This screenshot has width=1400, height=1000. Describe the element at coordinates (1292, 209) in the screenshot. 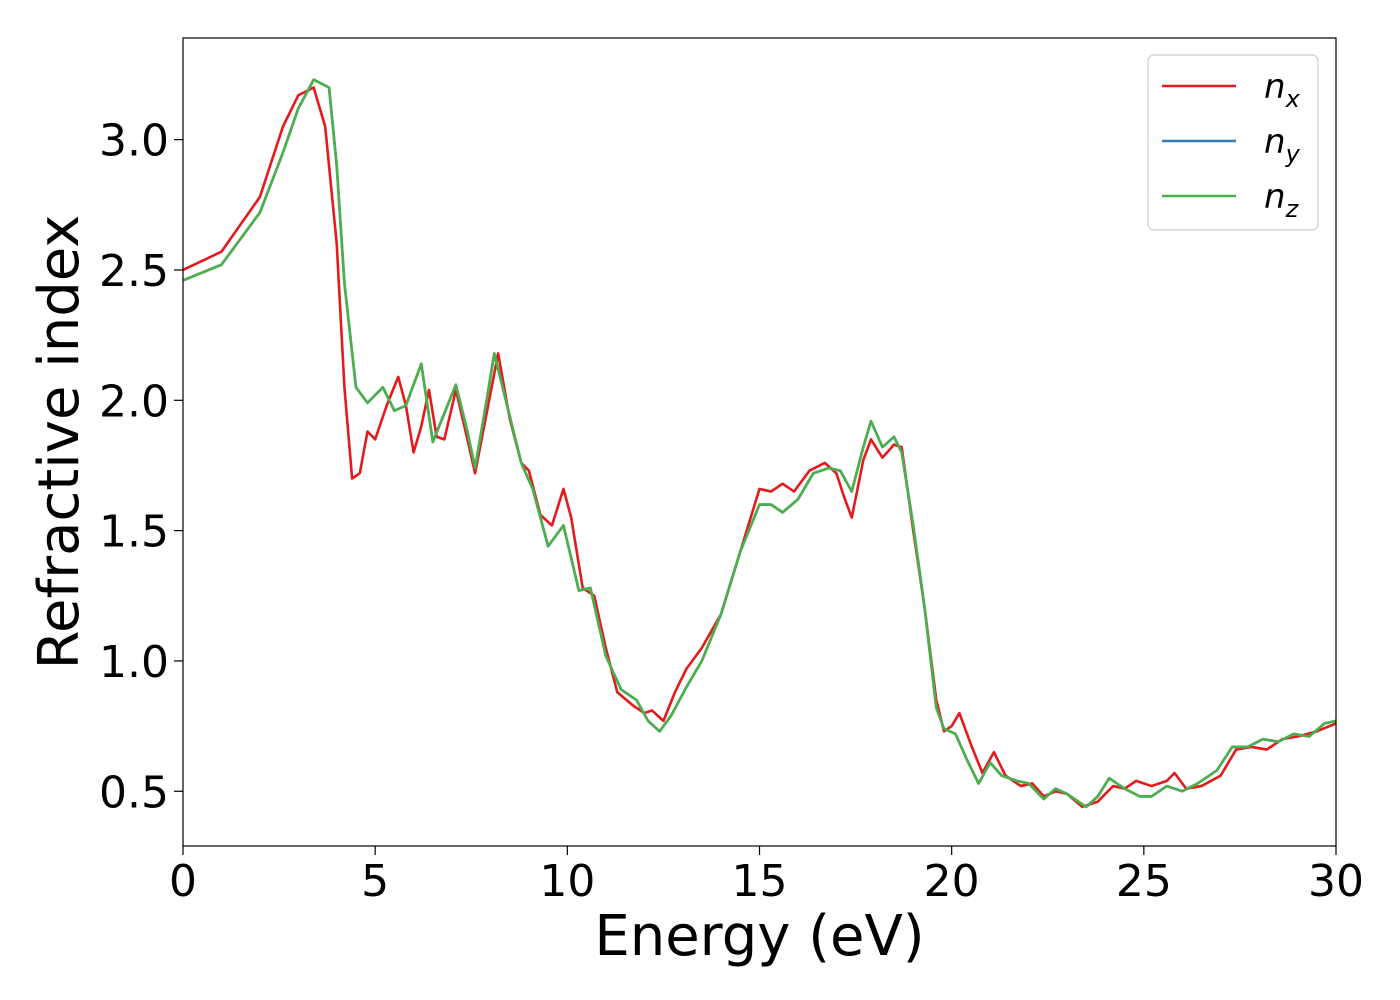

I see `legend-label-sub: z` at that location.